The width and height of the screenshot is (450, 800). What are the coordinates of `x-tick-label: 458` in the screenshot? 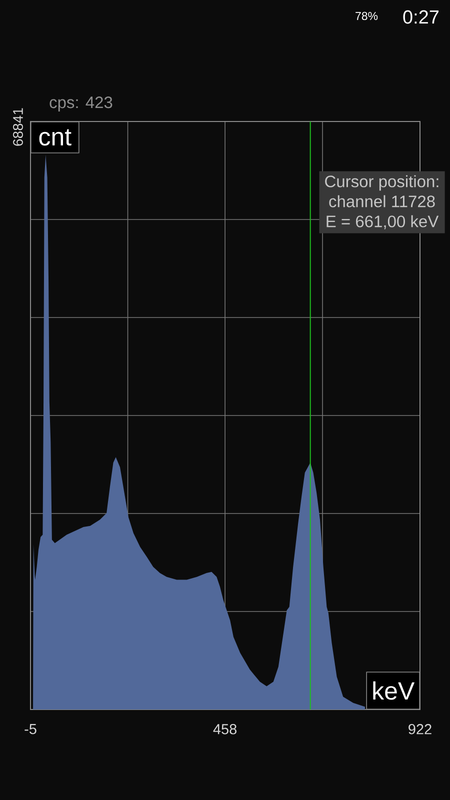 It's located at (224, 729).